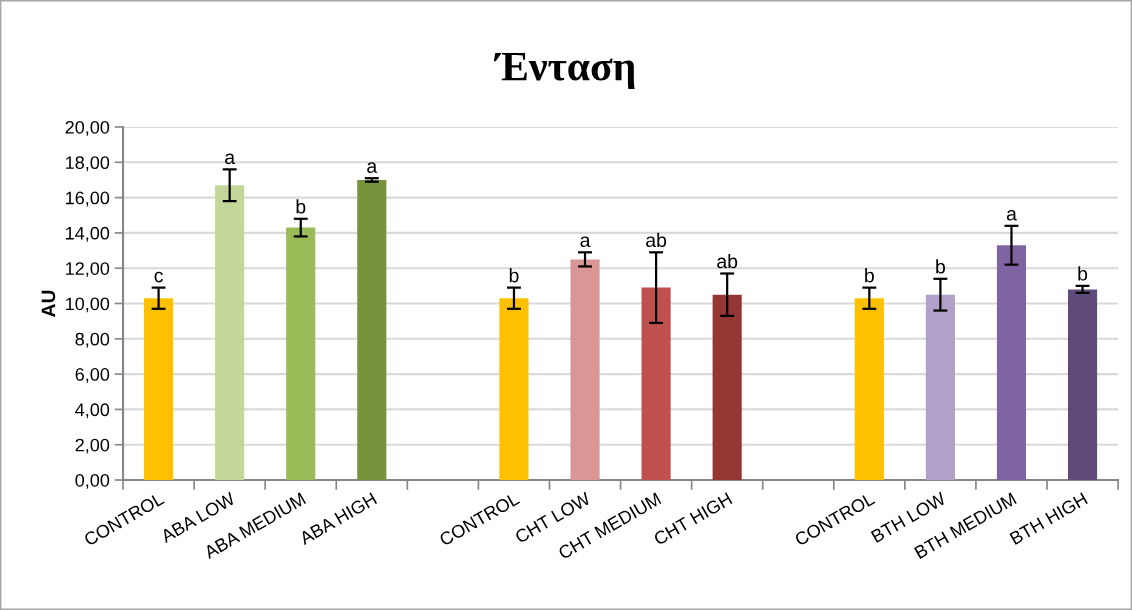 The image size is (1132, 610). I want to click on y-tick-label: 16,00, so click(88, 199).